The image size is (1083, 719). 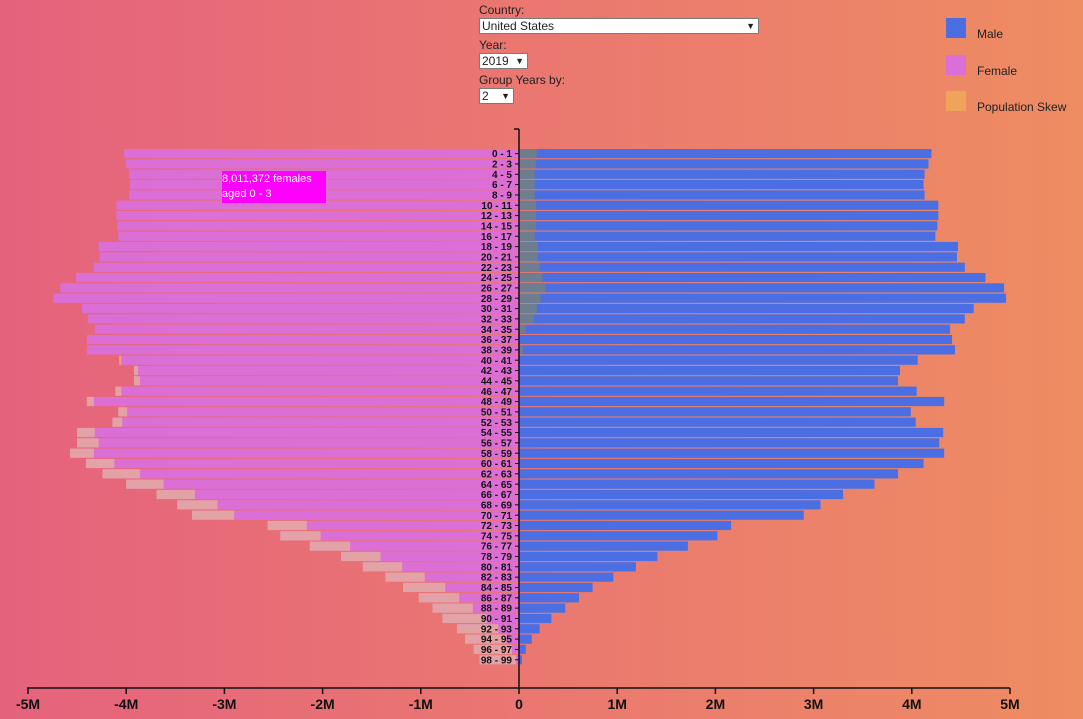 I want to click on skew-bar, so click(x=530, y=298).